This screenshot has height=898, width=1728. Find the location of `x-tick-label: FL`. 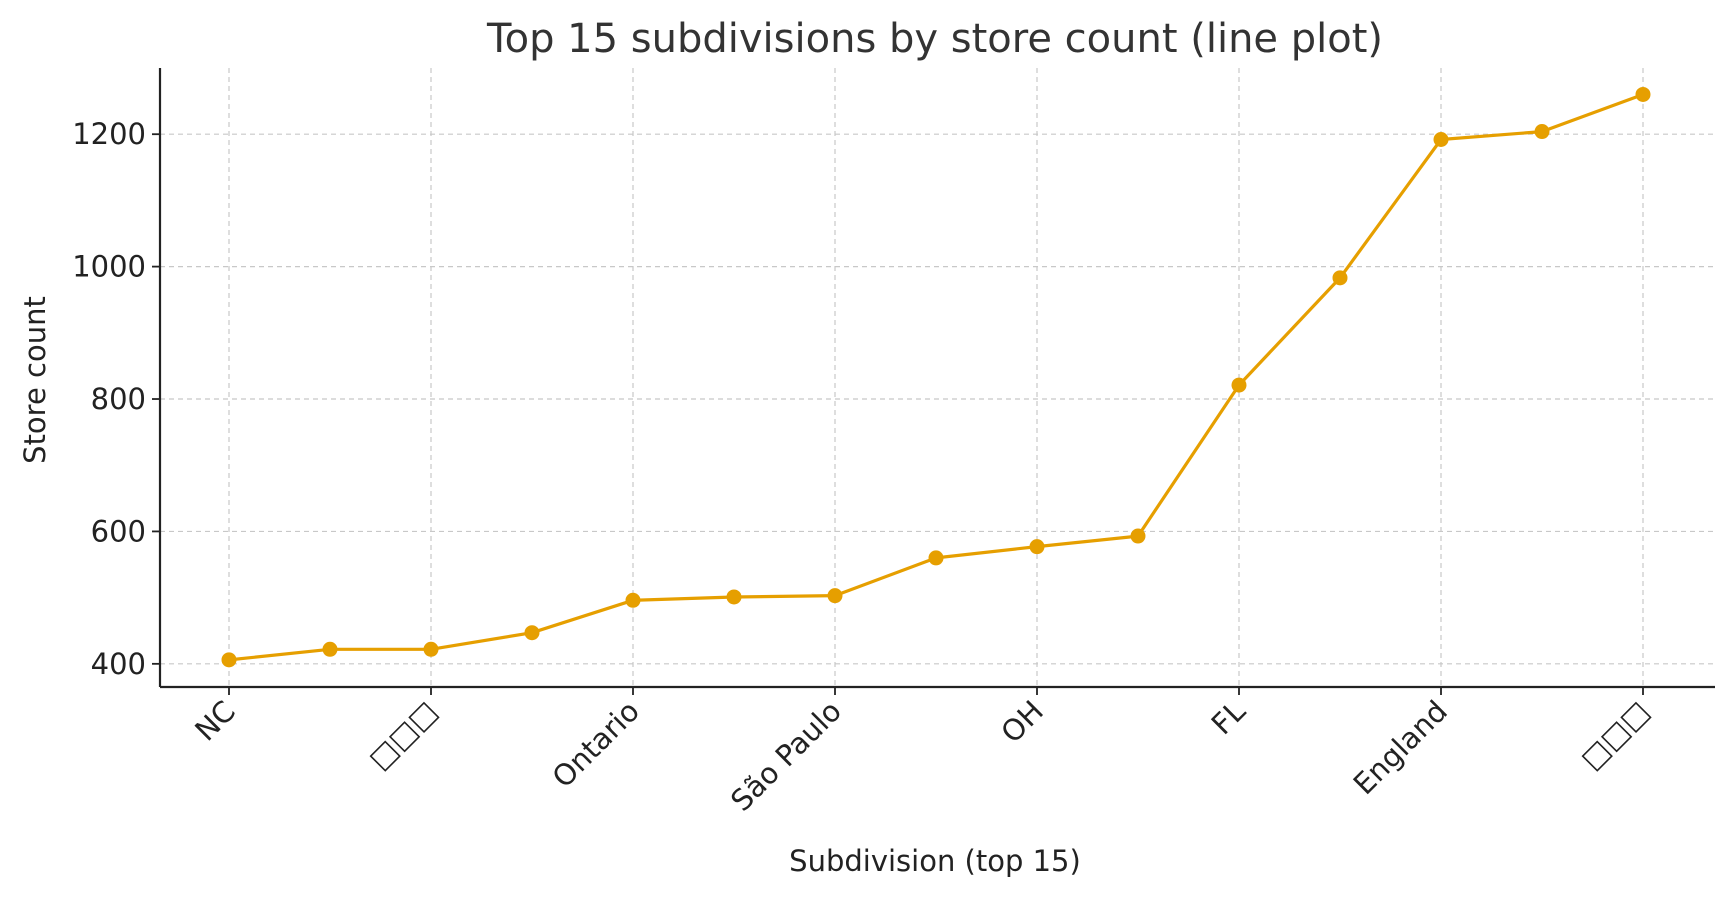

x-tick-label: FL is located at coordinates (1228, 717).